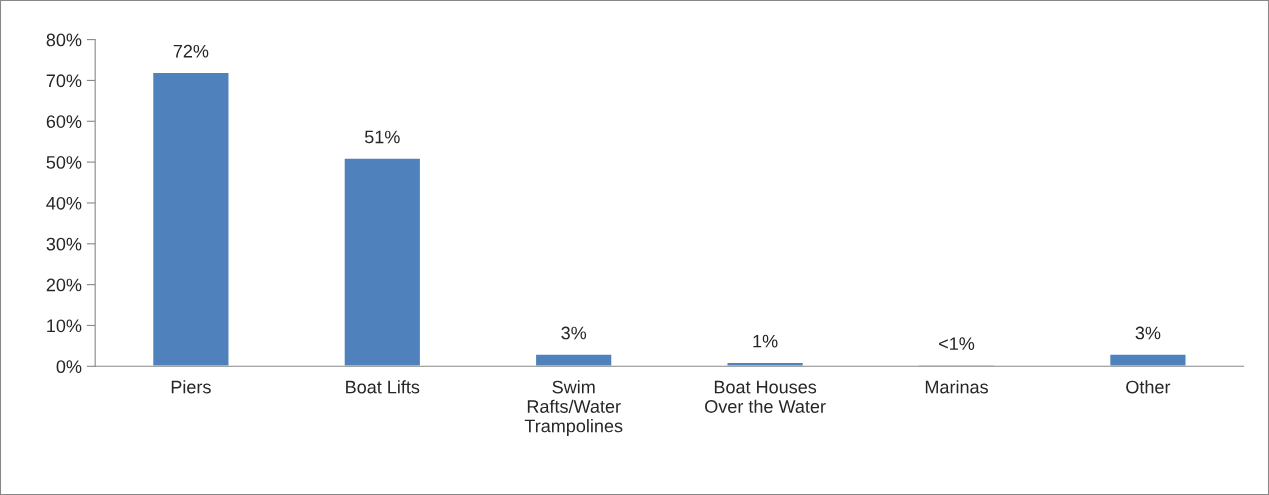  I want to click on x-tick-label: Boat Houses Over the Water, so click(765, 396).